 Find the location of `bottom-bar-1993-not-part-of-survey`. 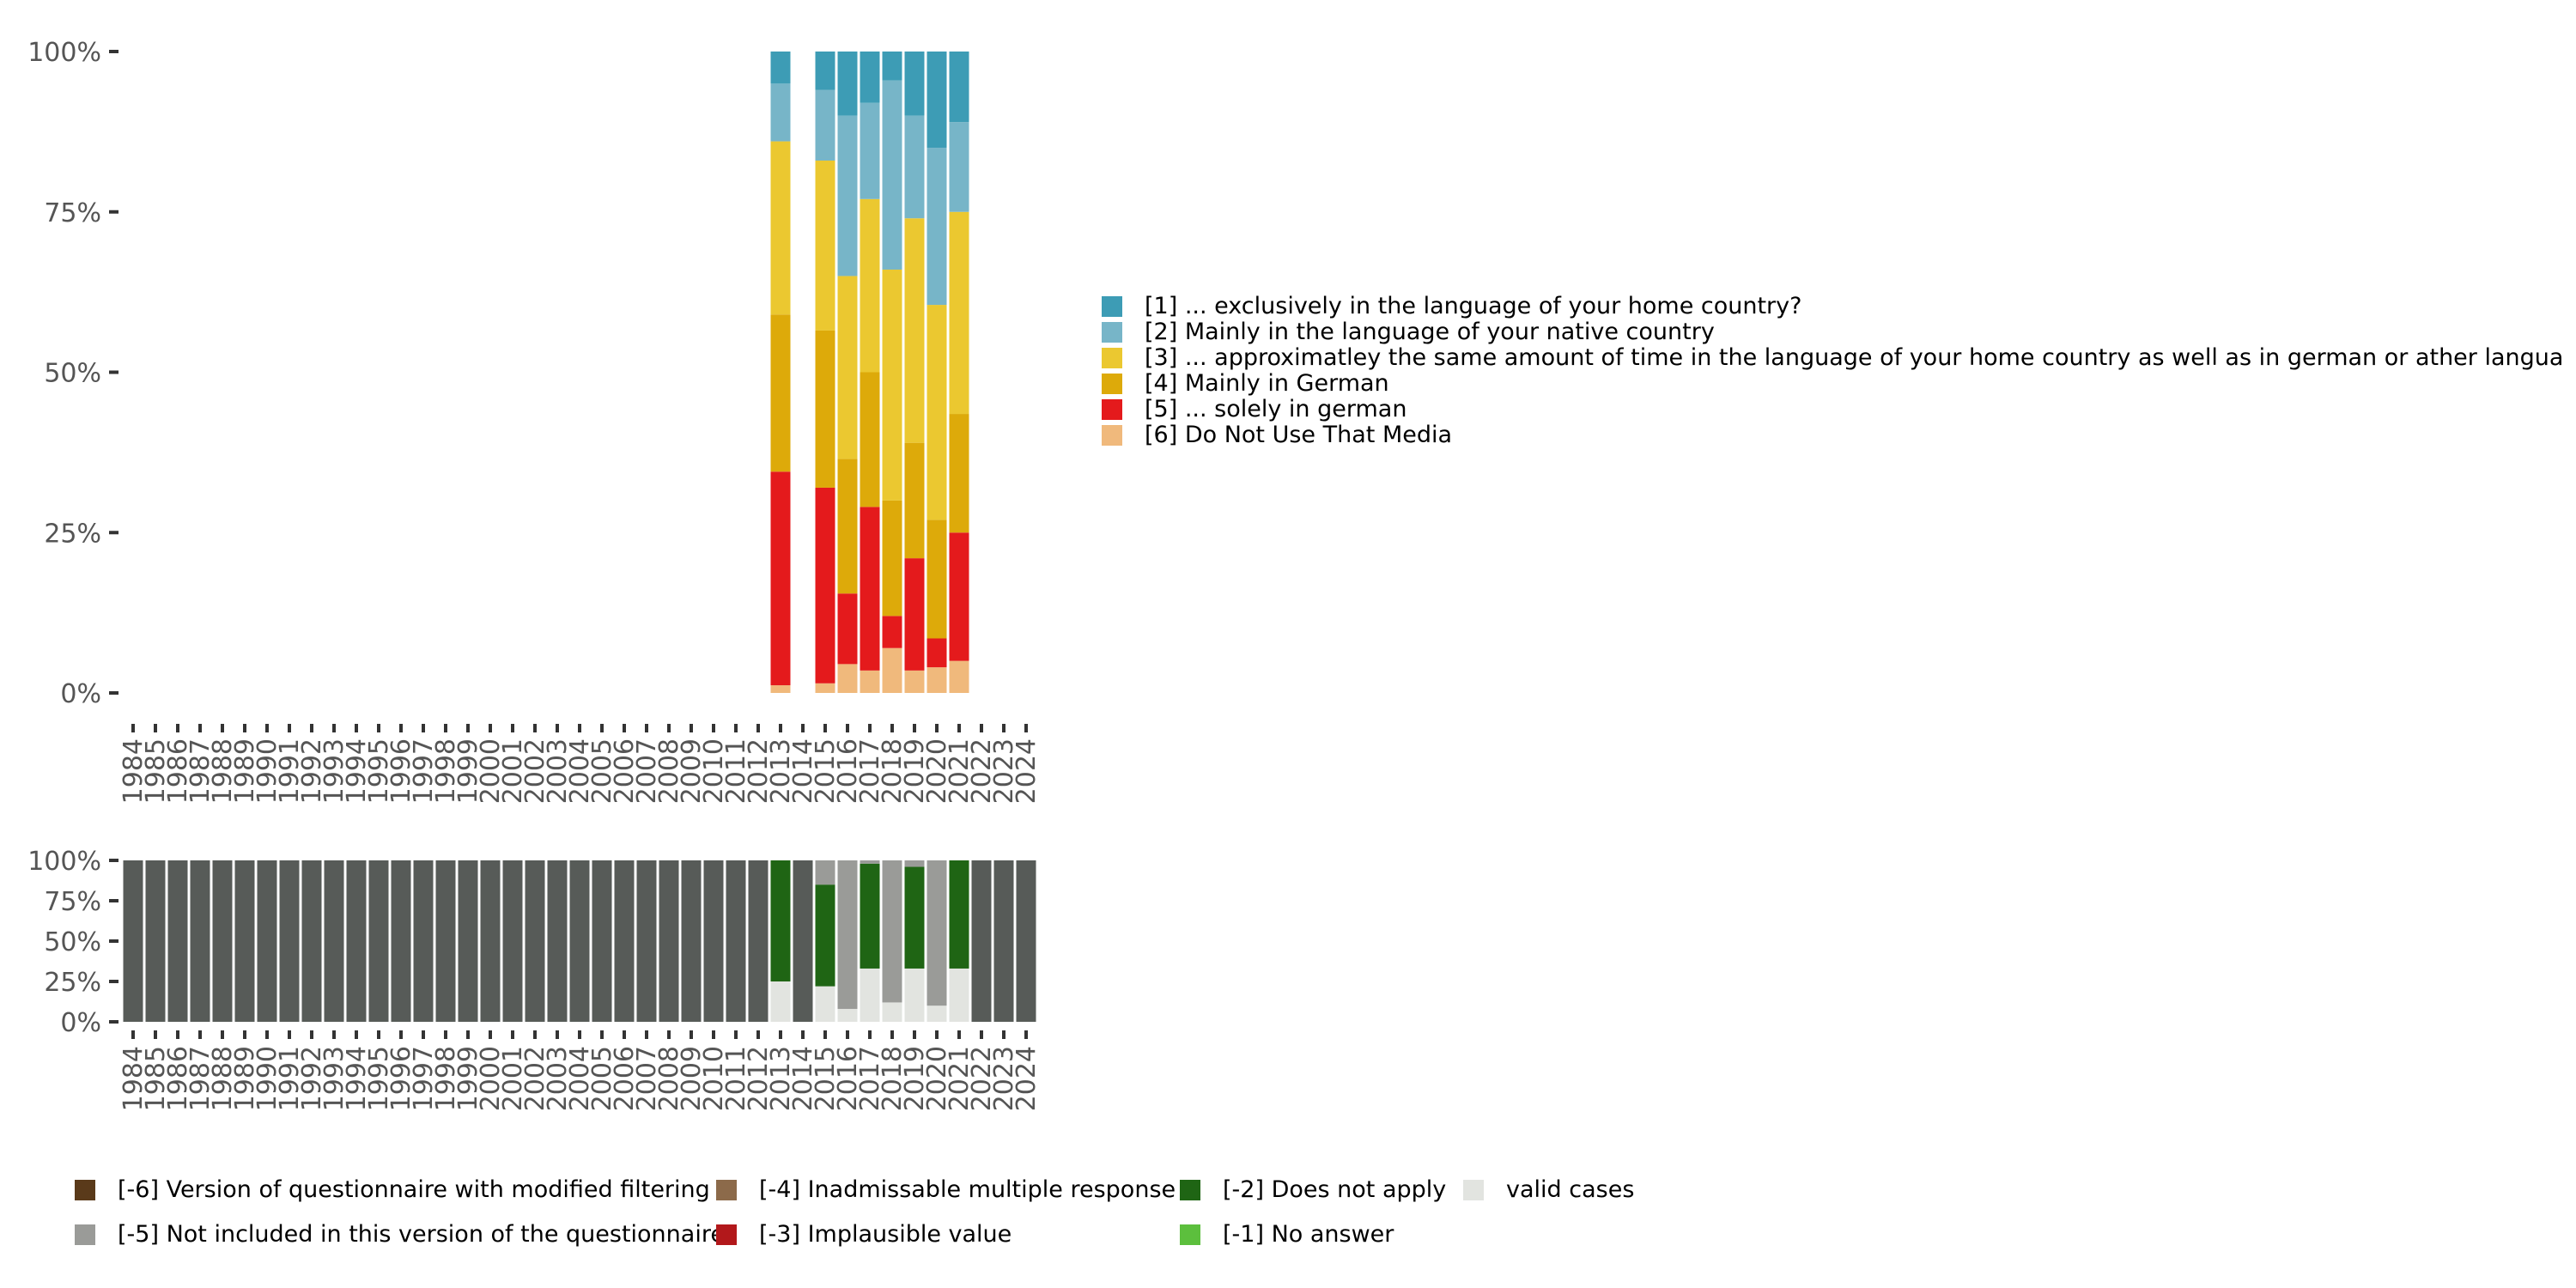

bottom-bar-1993-not-part-of-survey is located at coordinates (334, 941).